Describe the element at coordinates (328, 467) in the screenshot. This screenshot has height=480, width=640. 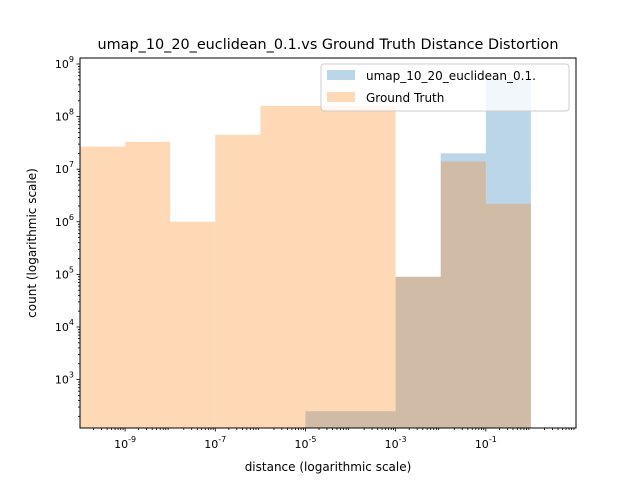
I see `x-axis-label: distance (logarithmic scale)` at that location.